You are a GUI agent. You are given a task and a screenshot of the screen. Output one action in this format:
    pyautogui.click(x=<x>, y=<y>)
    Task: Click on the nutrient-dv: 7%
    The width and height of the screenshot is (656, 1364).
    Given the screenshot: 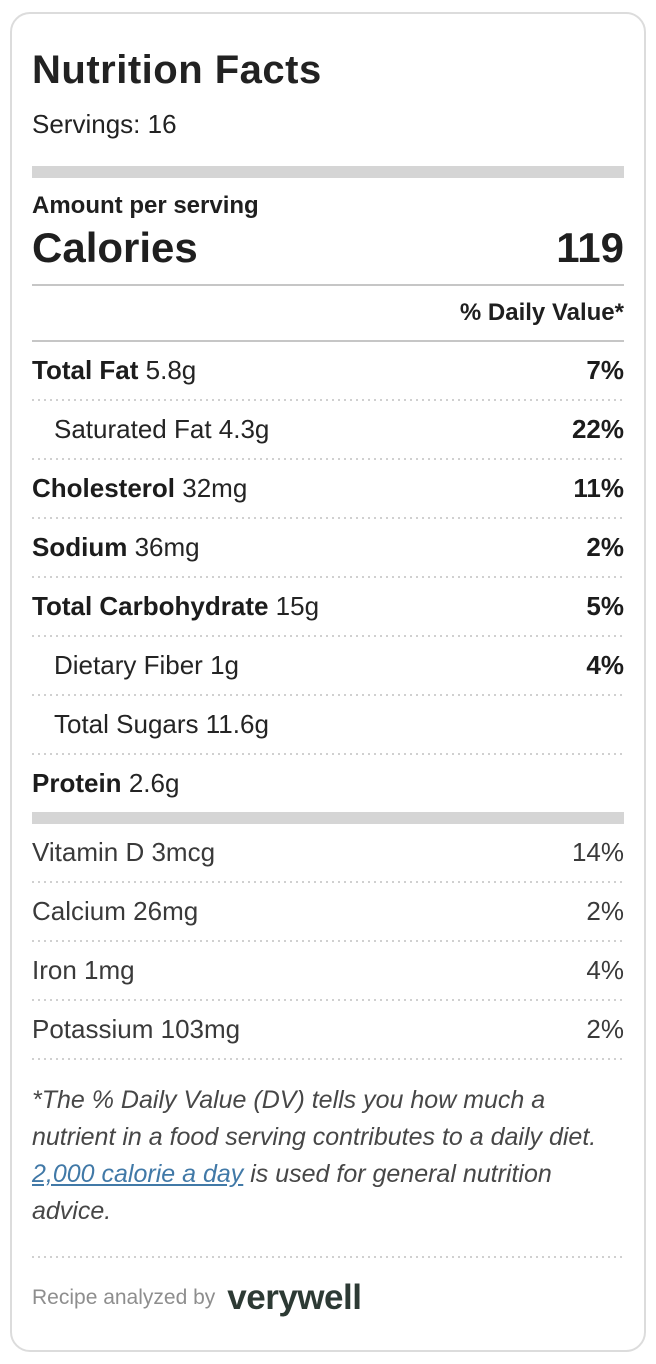 What is the action you would take?
    pyautogui.click(x=605, y=370)
    